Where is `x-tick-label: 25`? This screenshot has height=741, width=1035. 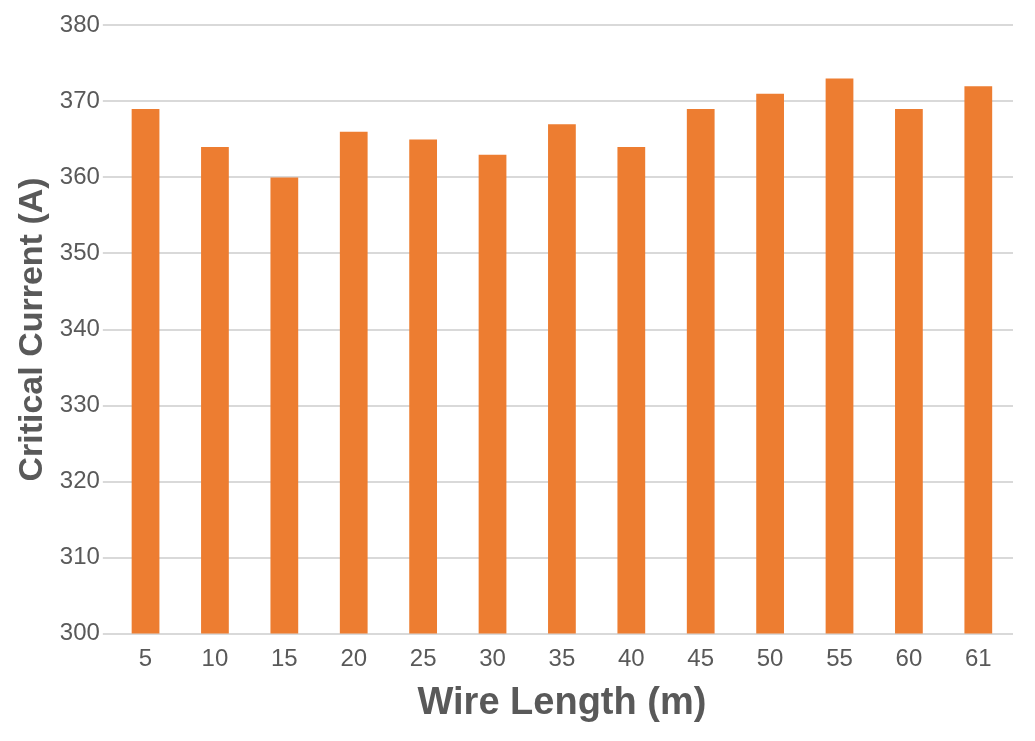 x-tick-label: 25 is located at coordinates (423, 657).